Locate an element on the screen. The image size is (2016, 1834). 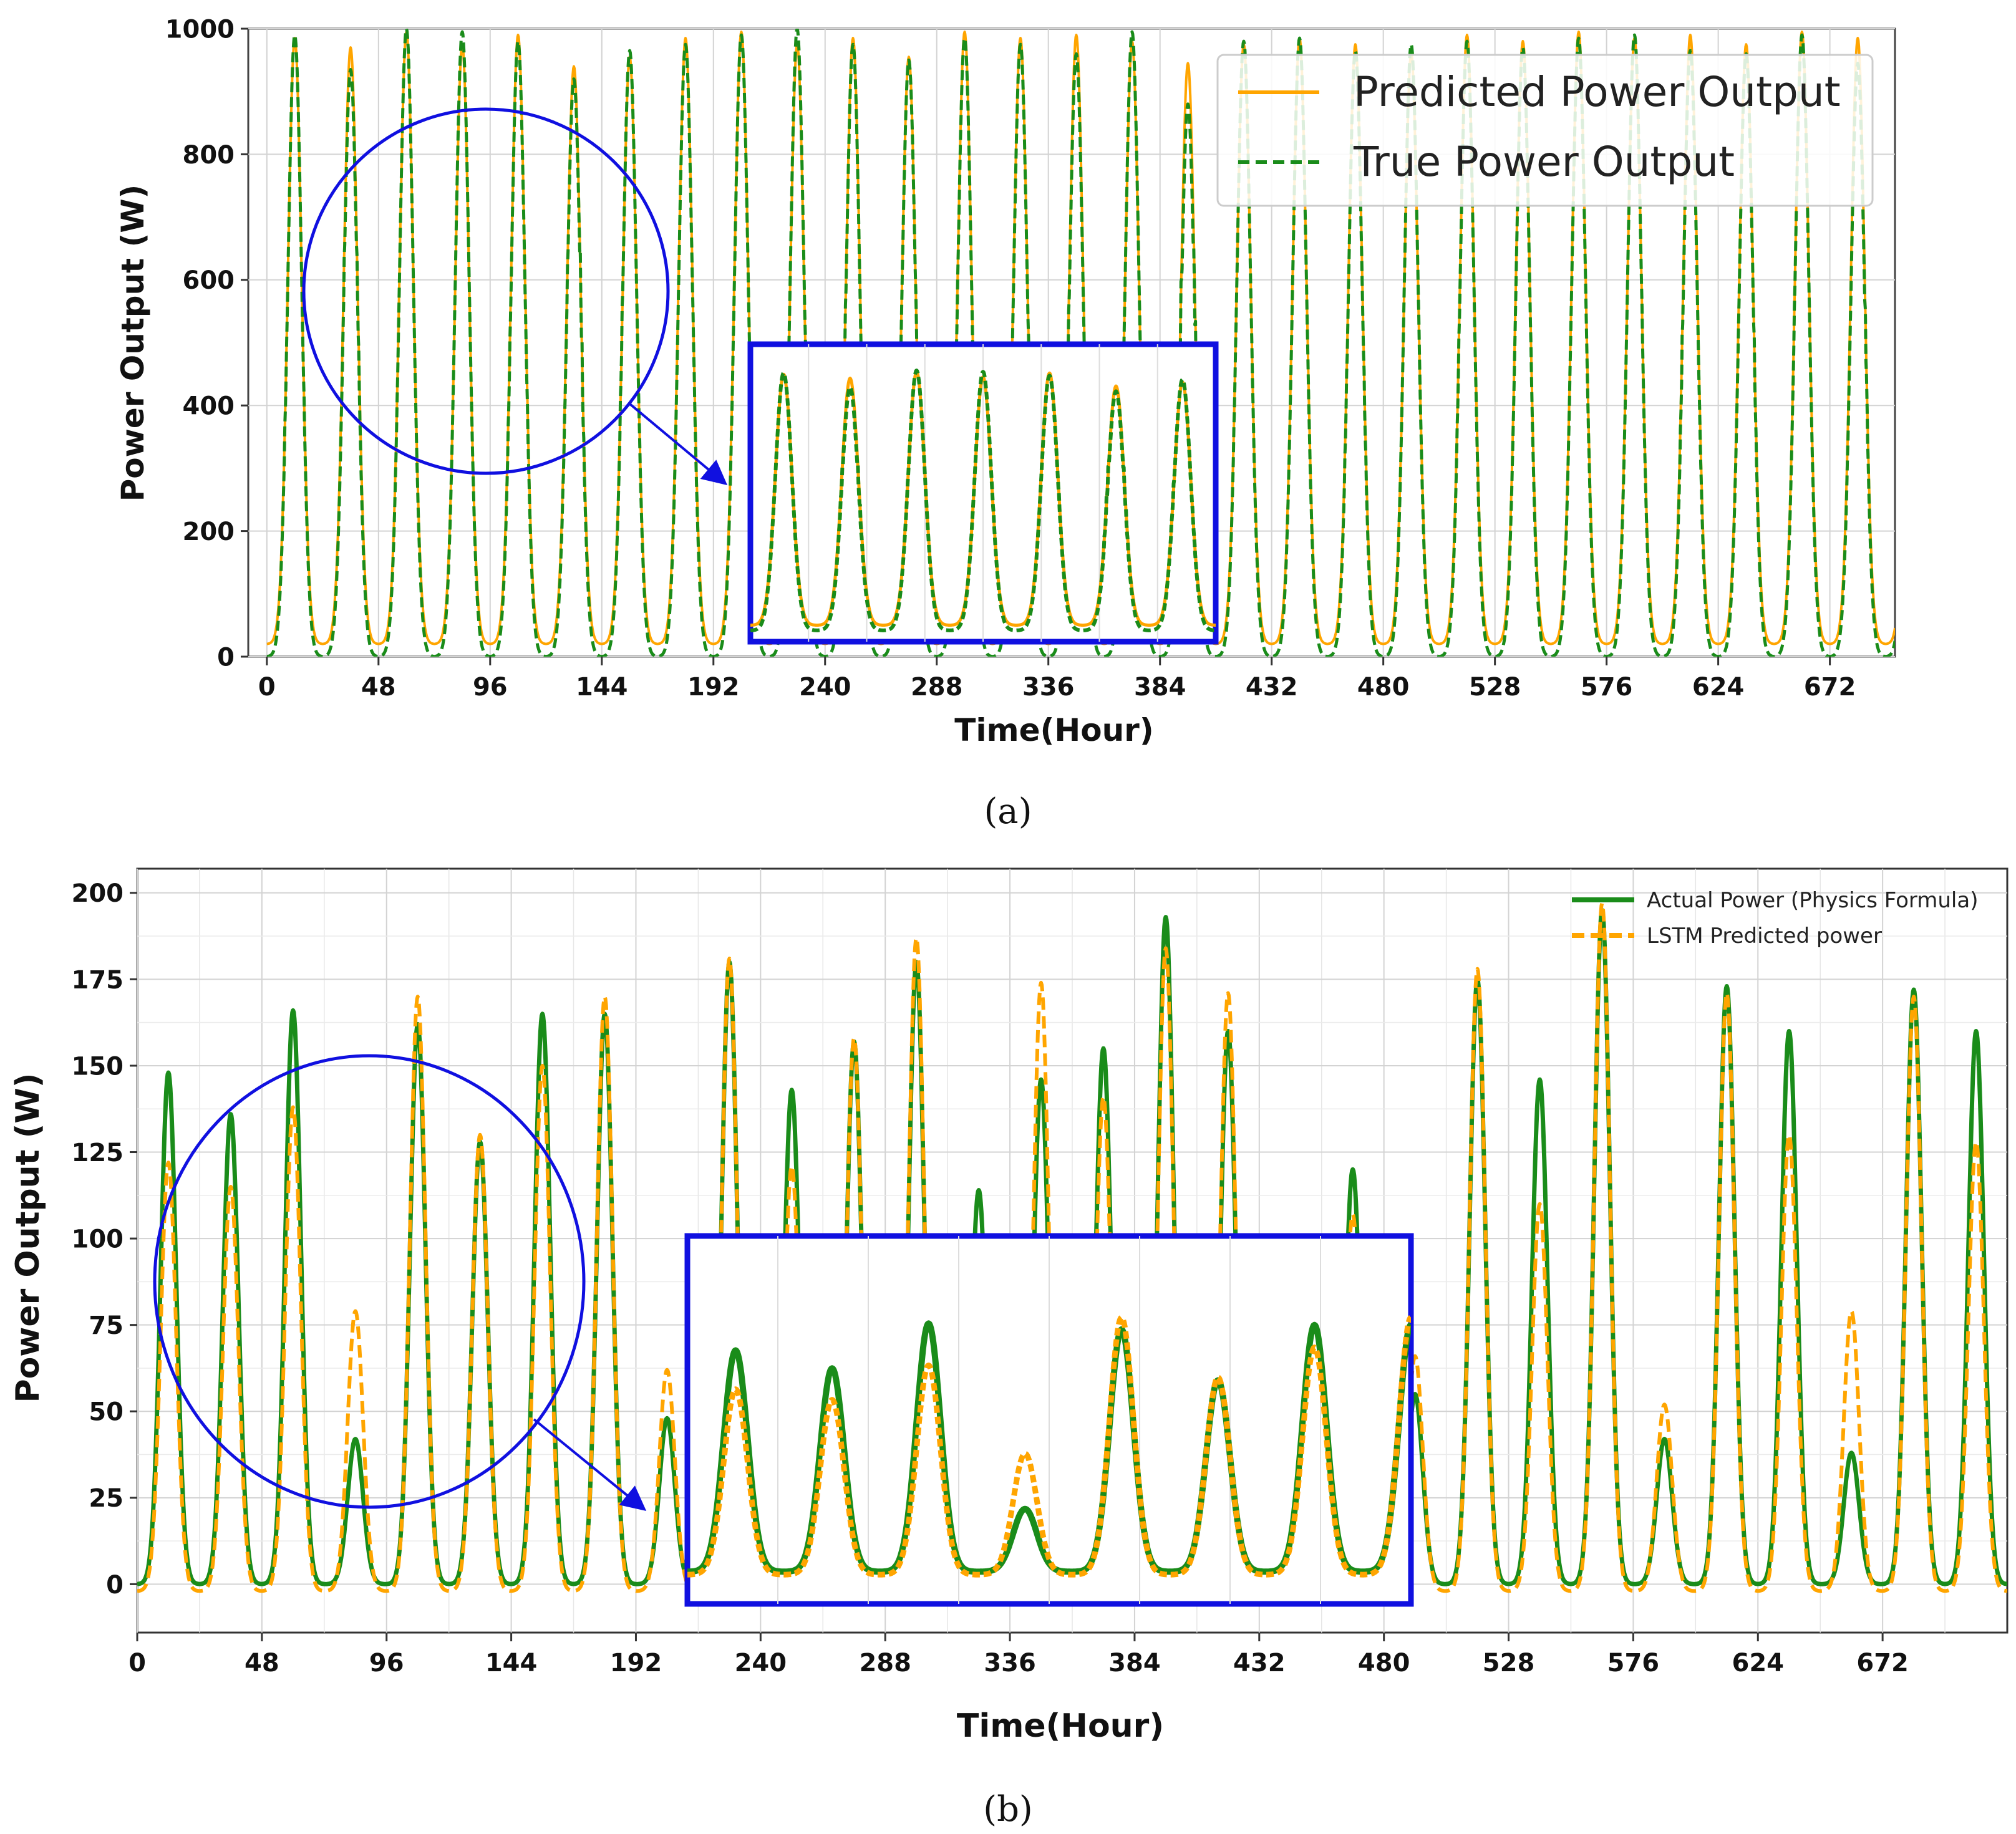
panel-b-zoom-inset is located at coordinates (1049, 1420).